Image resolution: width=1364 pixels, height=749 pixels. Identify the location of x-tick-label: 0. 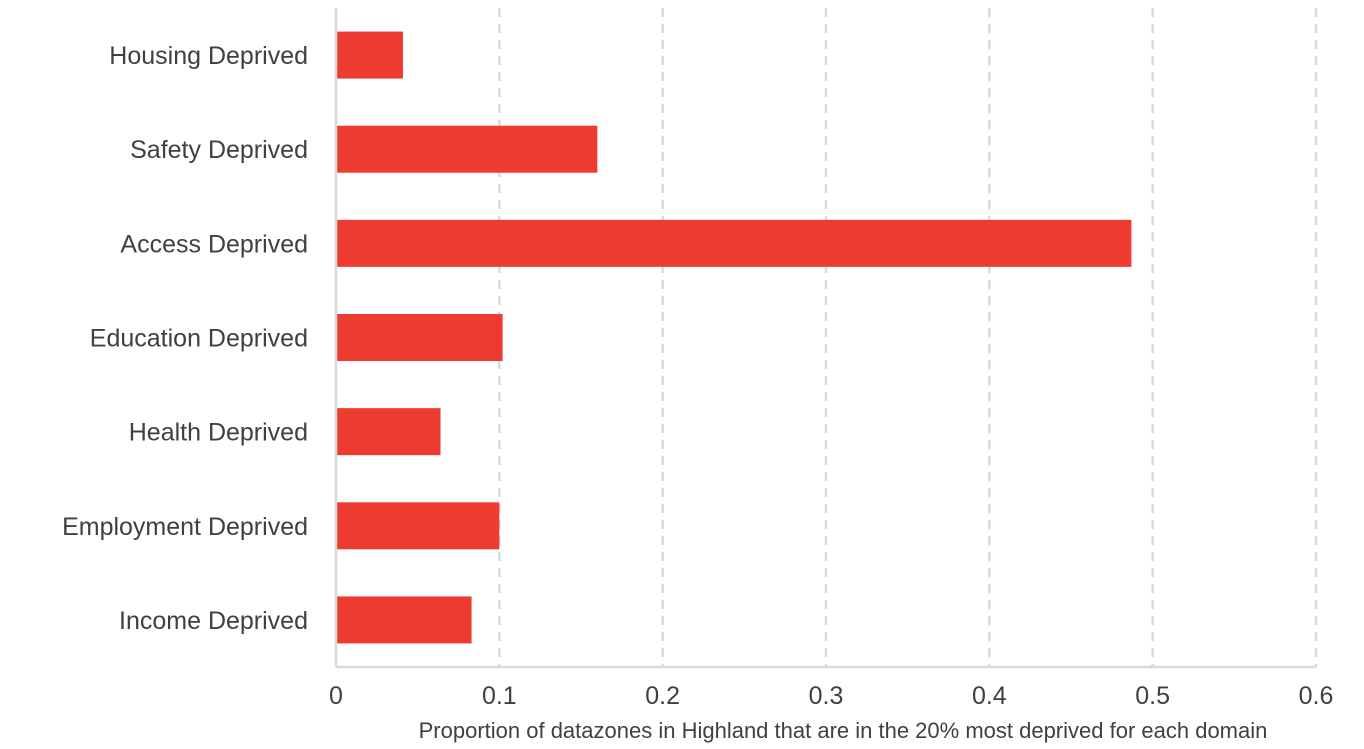
(336, 696).